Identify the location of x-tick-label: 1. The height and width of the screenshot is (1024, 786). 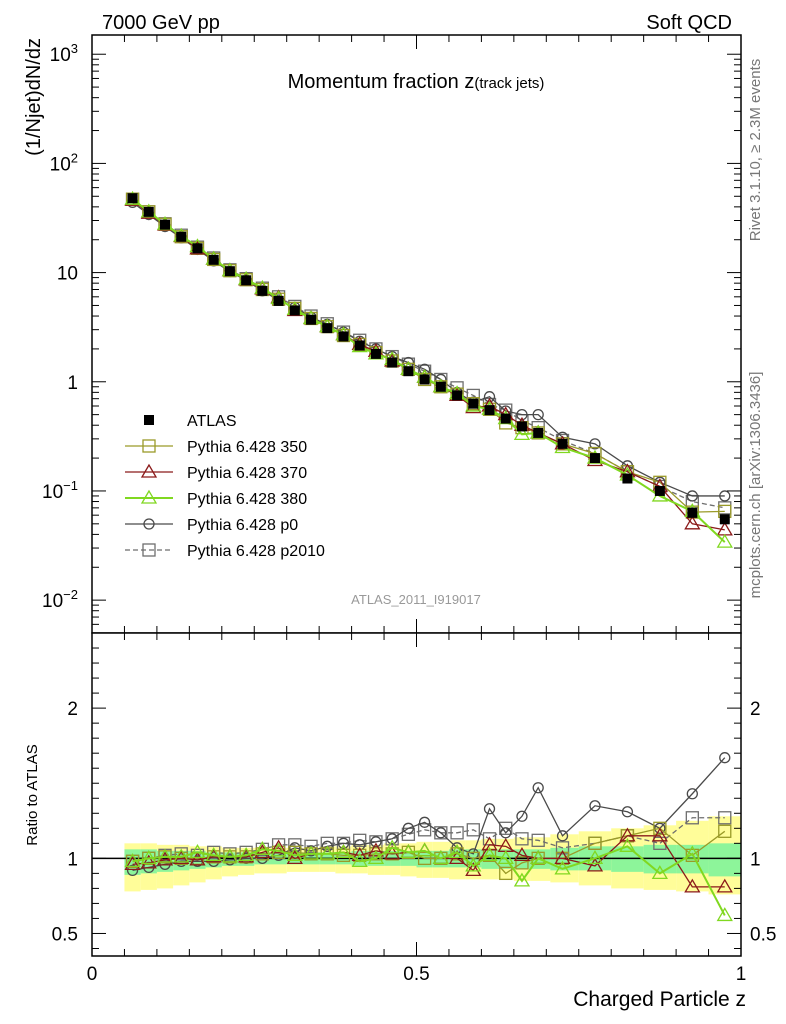
(741, 974).